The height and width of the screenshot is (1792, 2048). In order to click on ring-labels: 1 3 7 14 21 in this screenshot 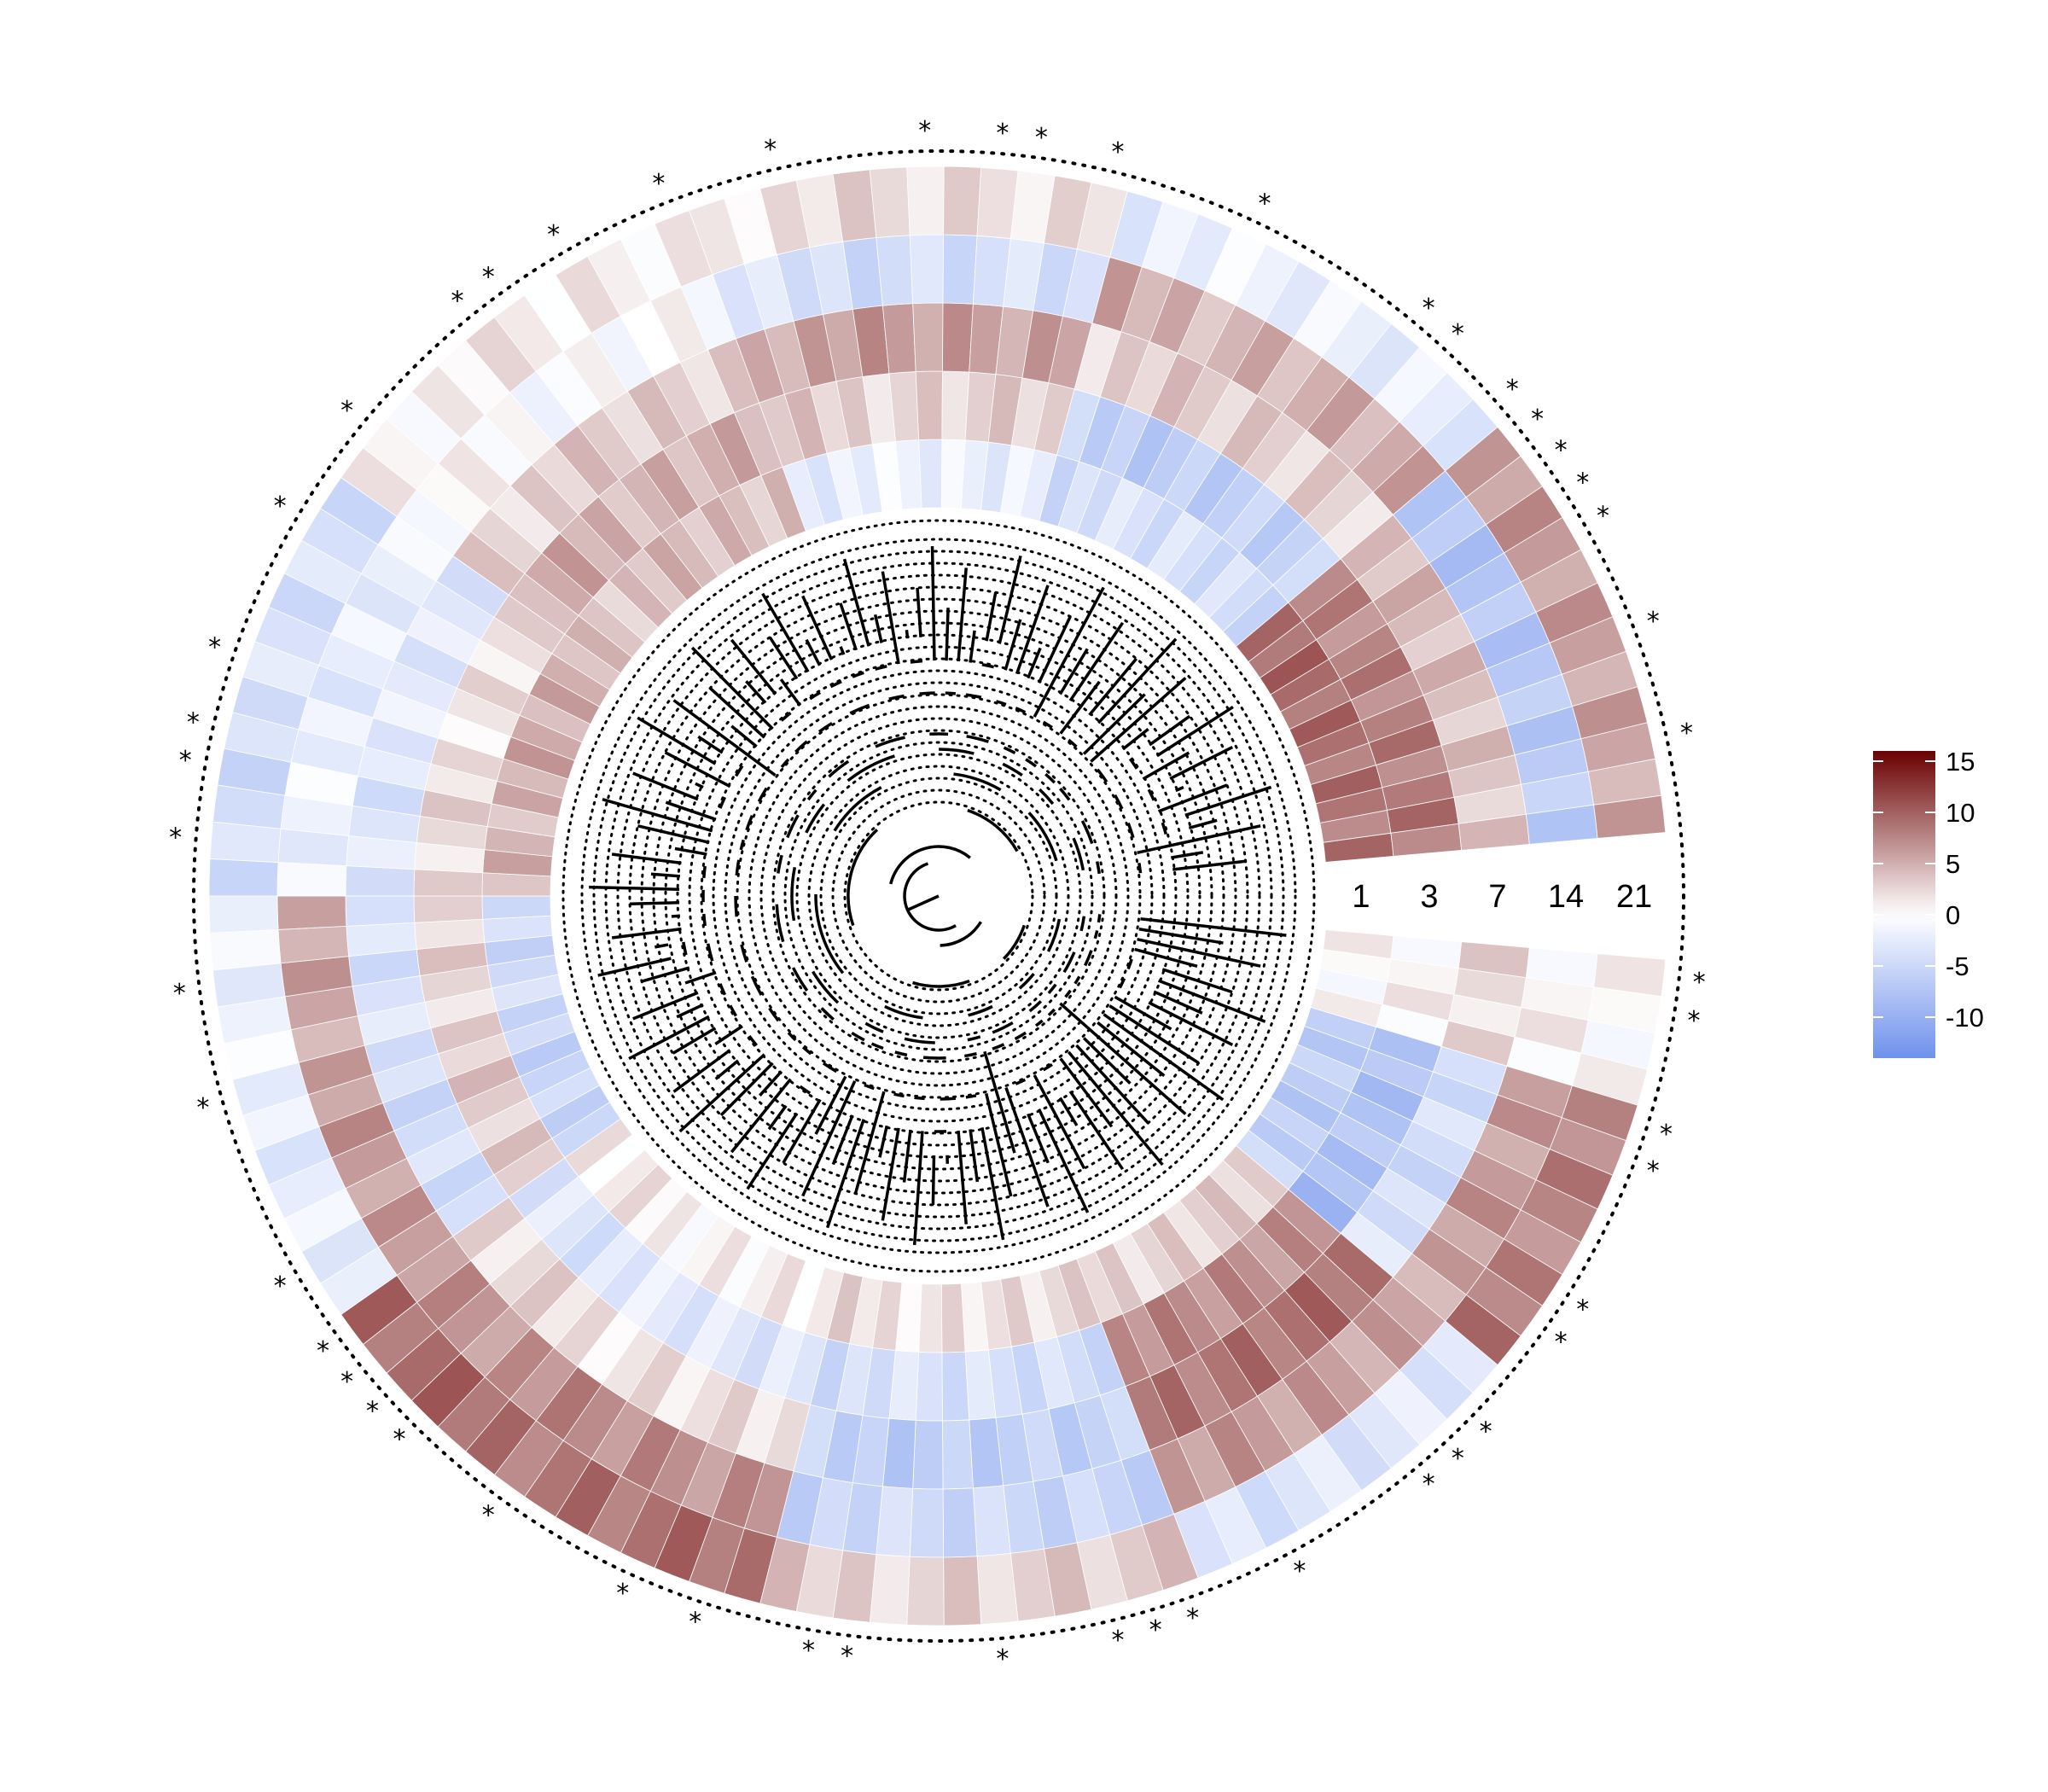, I will do `click(1502, 897)`.